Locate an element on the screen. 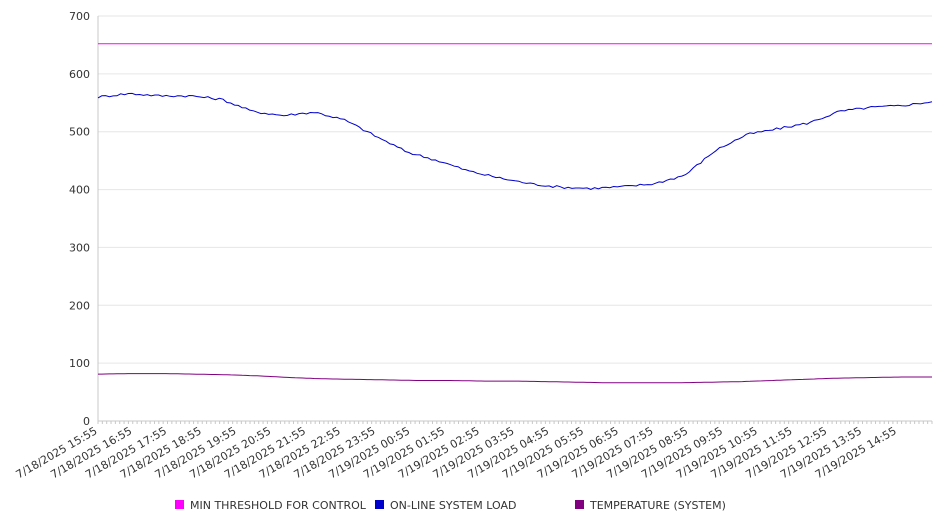 Image resolution: width=946 pixels, height=530 pixels. y-tick-label: 0 is located at coordinates (86, 421).